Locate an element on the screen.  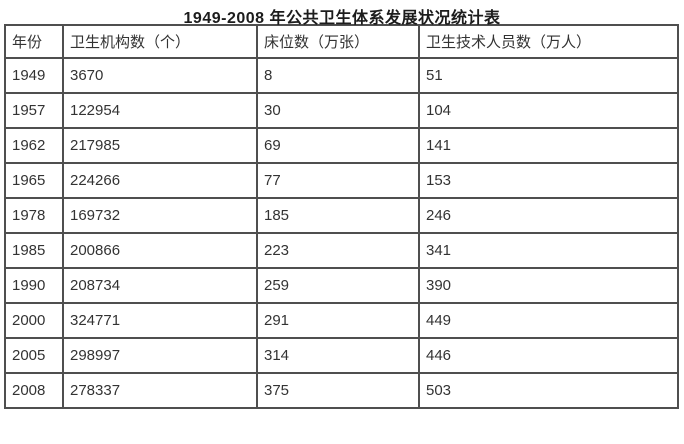
page-title: 1949-2008 年公共卫生体系发展状况统计表 is located at coordinates (342, 18).